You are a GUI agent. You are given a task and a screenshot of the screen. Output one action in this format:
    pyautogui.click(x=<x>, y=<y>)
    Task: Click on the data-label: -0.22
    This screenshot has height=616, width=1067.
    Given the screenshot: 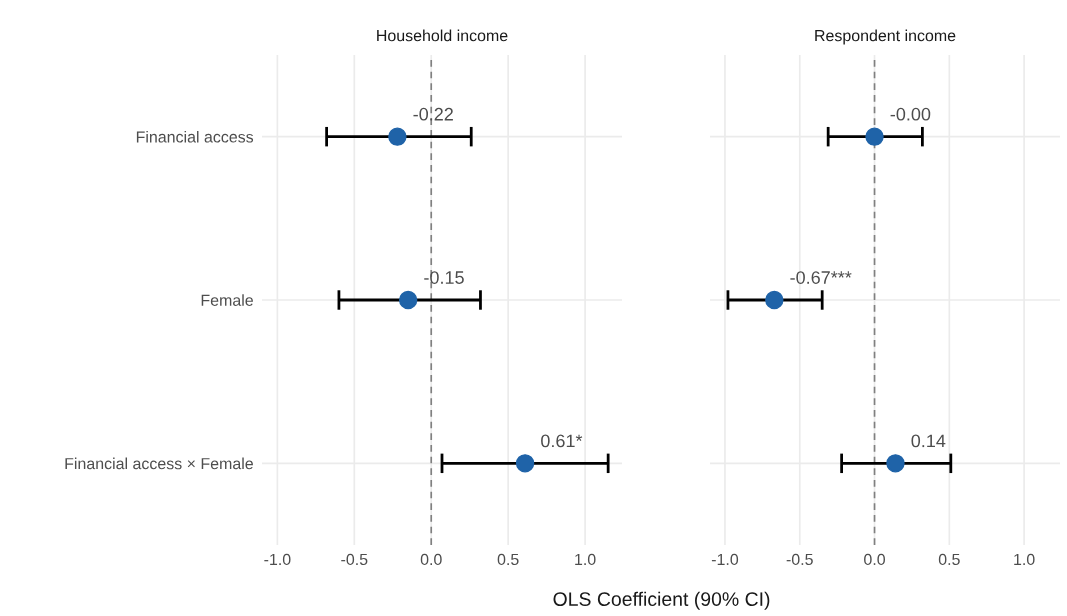 What is the action you would take?
    pyautogui.click(x=433, y=114)
    